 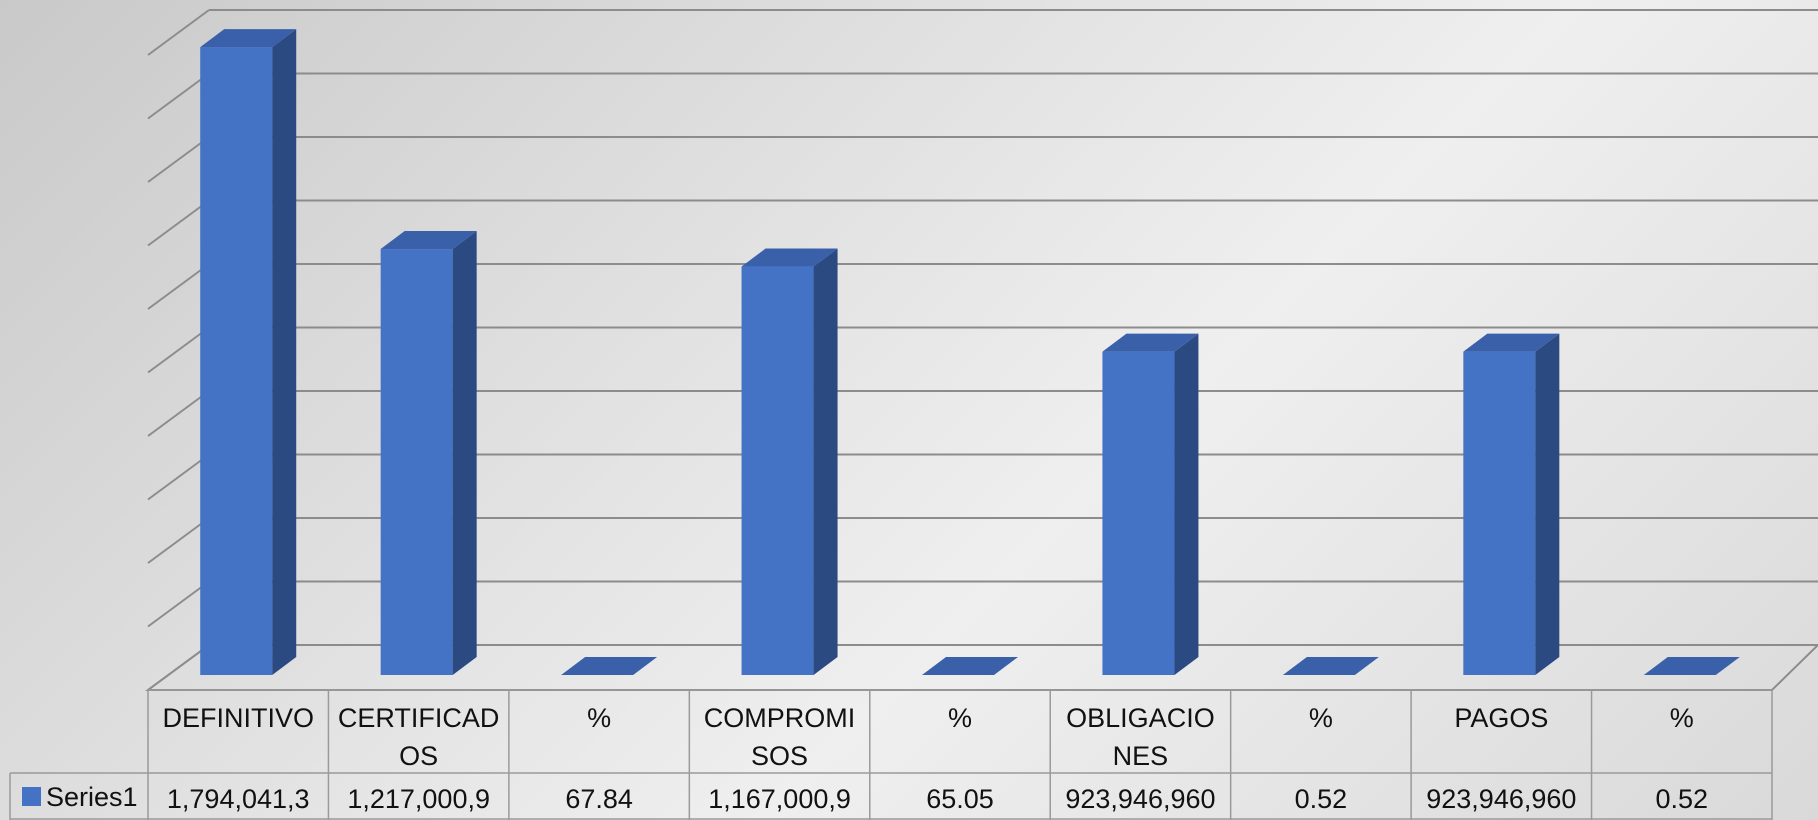 What do you see at coordinates (779, 756) in the screenshot?
I see `category-label: SOS` at bounding box center [779, 756].